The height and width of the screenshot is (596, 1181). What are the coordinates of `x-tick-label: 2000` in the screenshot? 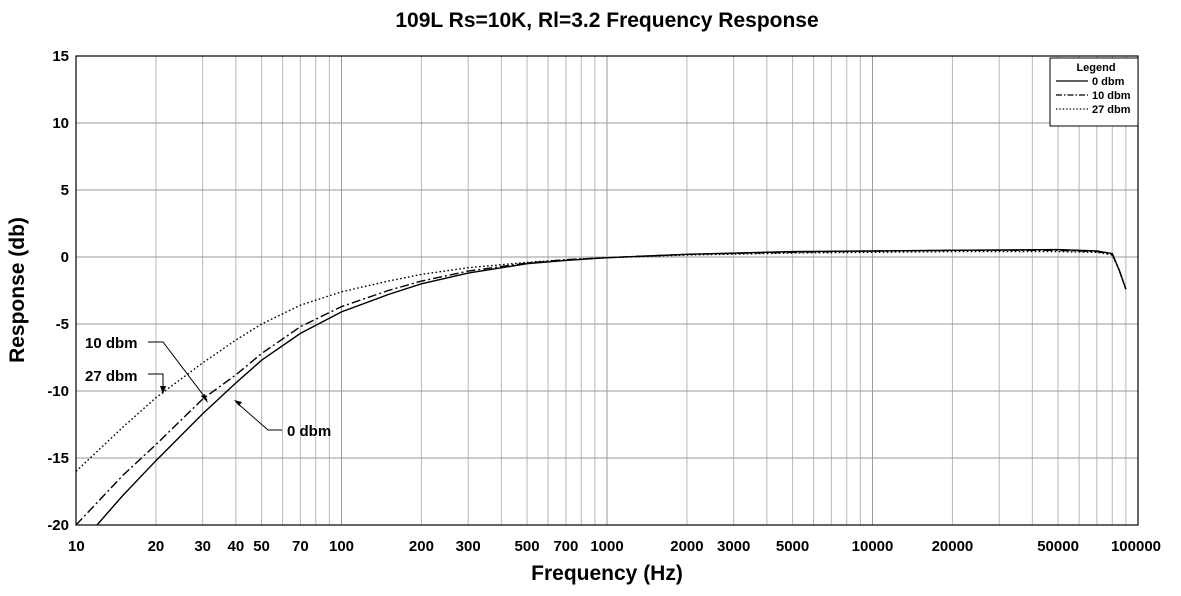 It's located at (686, 546).